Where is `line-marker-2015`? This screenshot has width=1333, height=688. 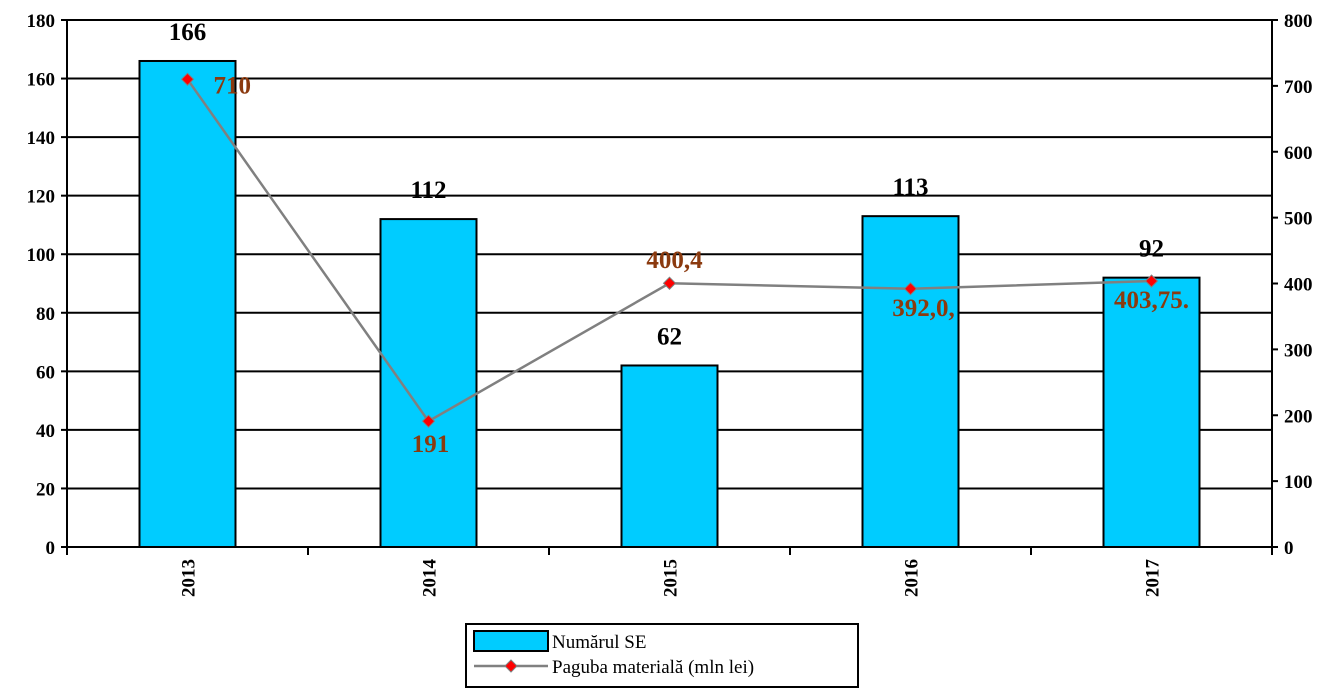 line-marker-2015 is located at coordinates (669, 283).